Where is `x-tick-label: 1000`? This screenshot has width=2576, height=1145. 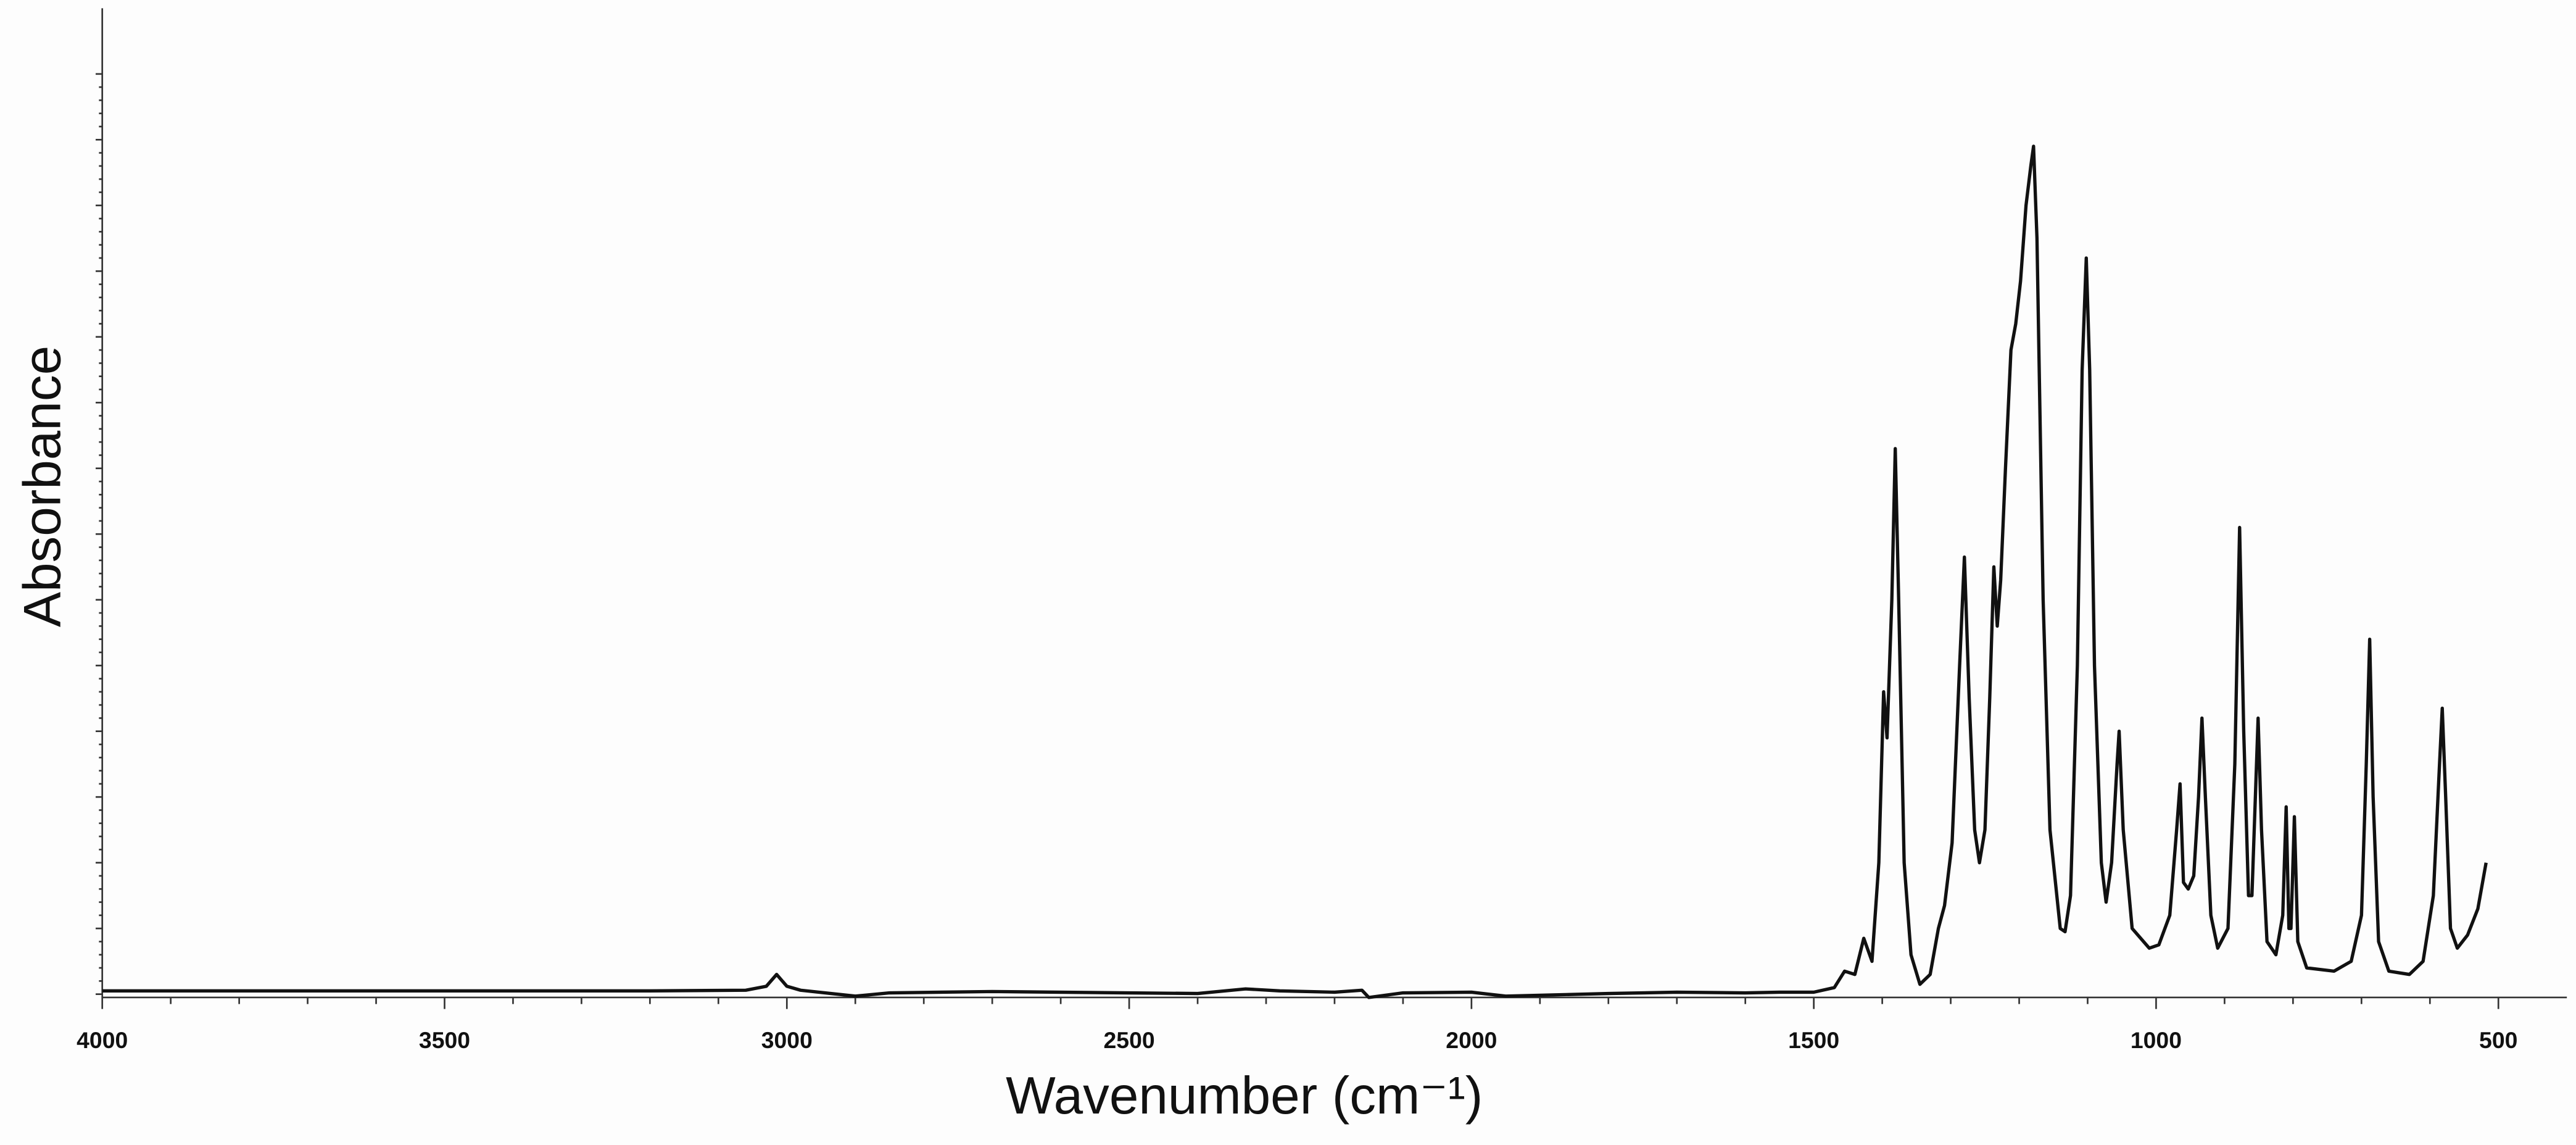
x-tick-label: 1000 is located at coordinates (2156, 1040).